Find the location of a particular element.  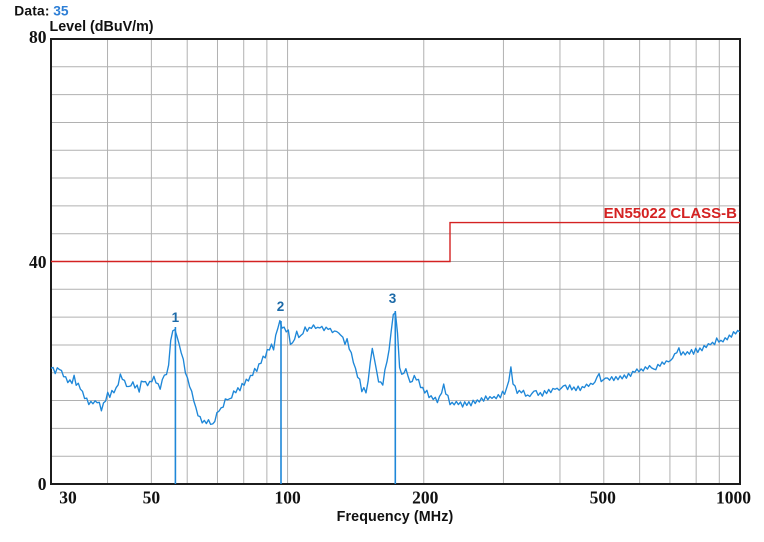

svg-text: 3 is located at coordinates (393, 298).